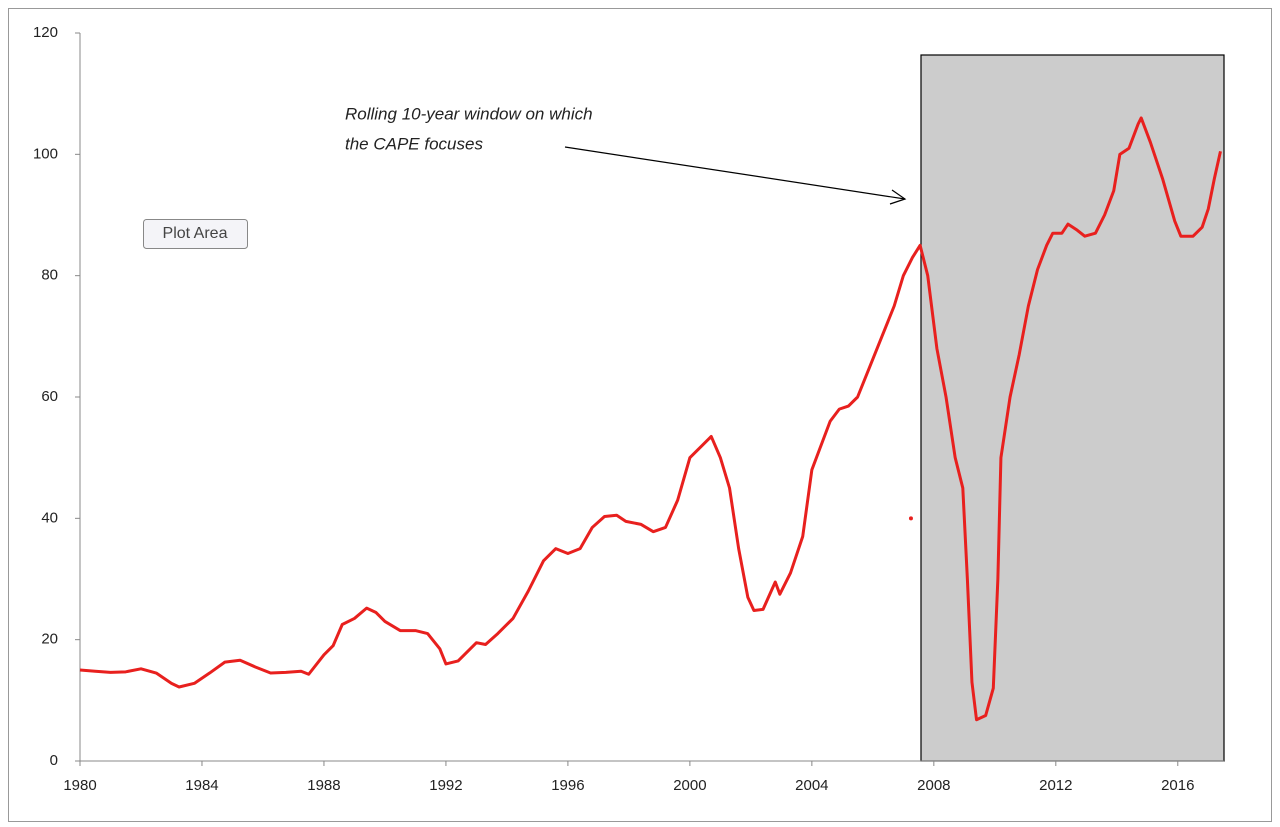 This screenshot has height=827, width=1280. What do you see at coordinates (469, 113) in the screenshot?
I see `annotation: Rolling 10-year window on which` at bounding box center [469, 113].